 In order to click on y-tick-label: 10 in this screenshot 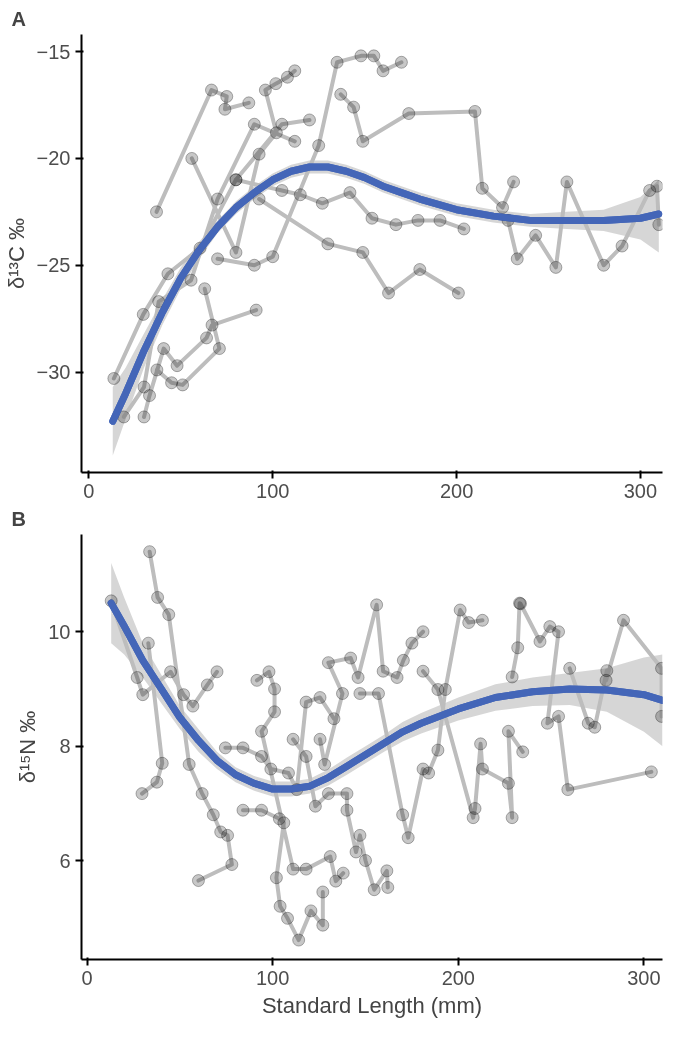, I will do `click(59, 631)`.